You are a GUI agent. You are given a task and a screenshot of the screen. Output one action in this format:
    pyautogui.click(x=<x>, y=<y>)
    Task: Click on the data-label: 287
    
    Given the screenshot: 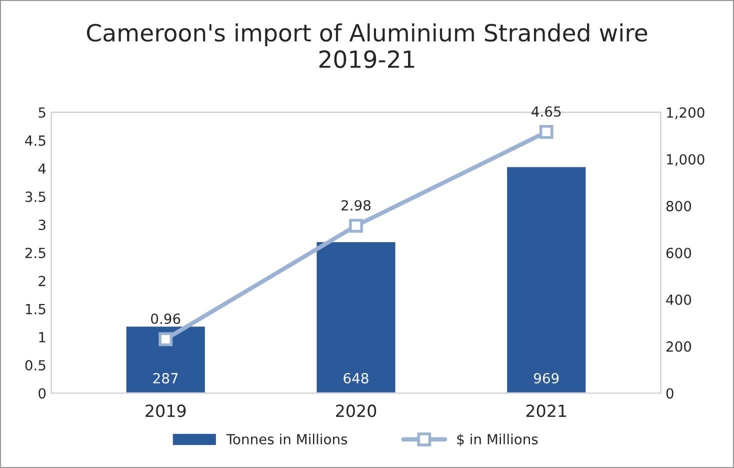 What is the action you would take?
    pyautogui.click(x=165, y=378)
    